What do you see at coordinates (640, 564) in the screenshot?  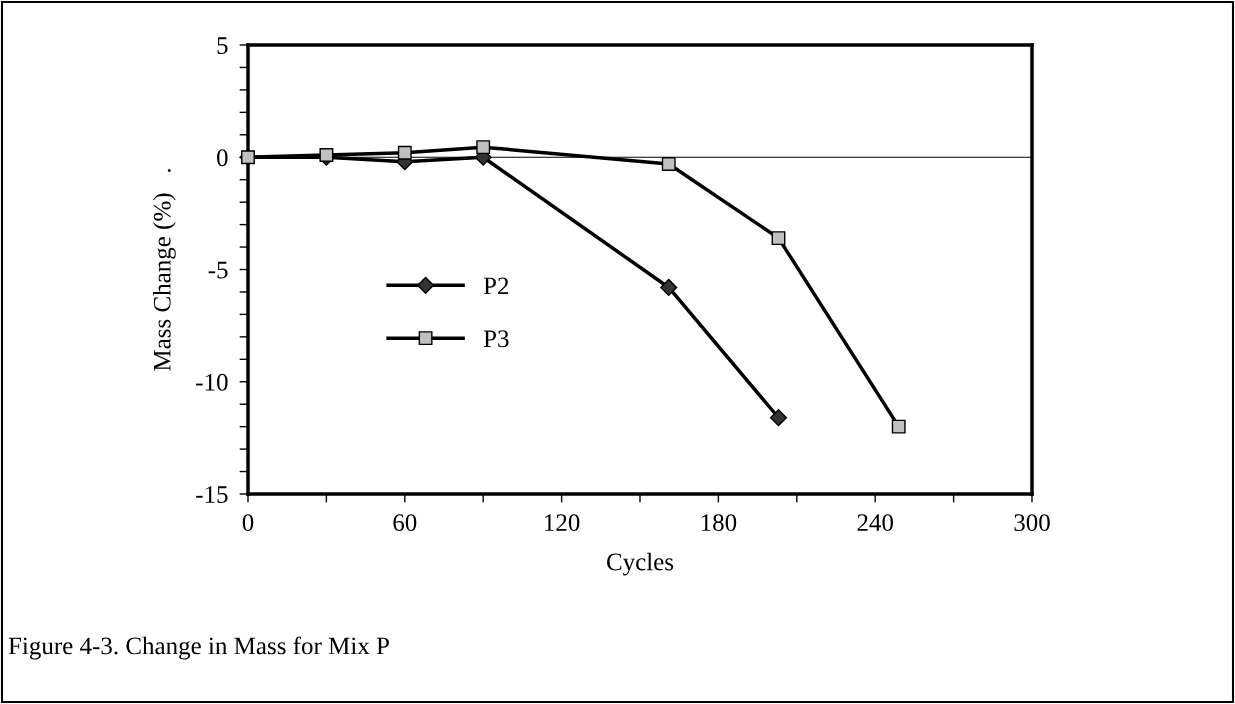 I see `x-axis-title: Cycles` at bounding box center [640, 564].